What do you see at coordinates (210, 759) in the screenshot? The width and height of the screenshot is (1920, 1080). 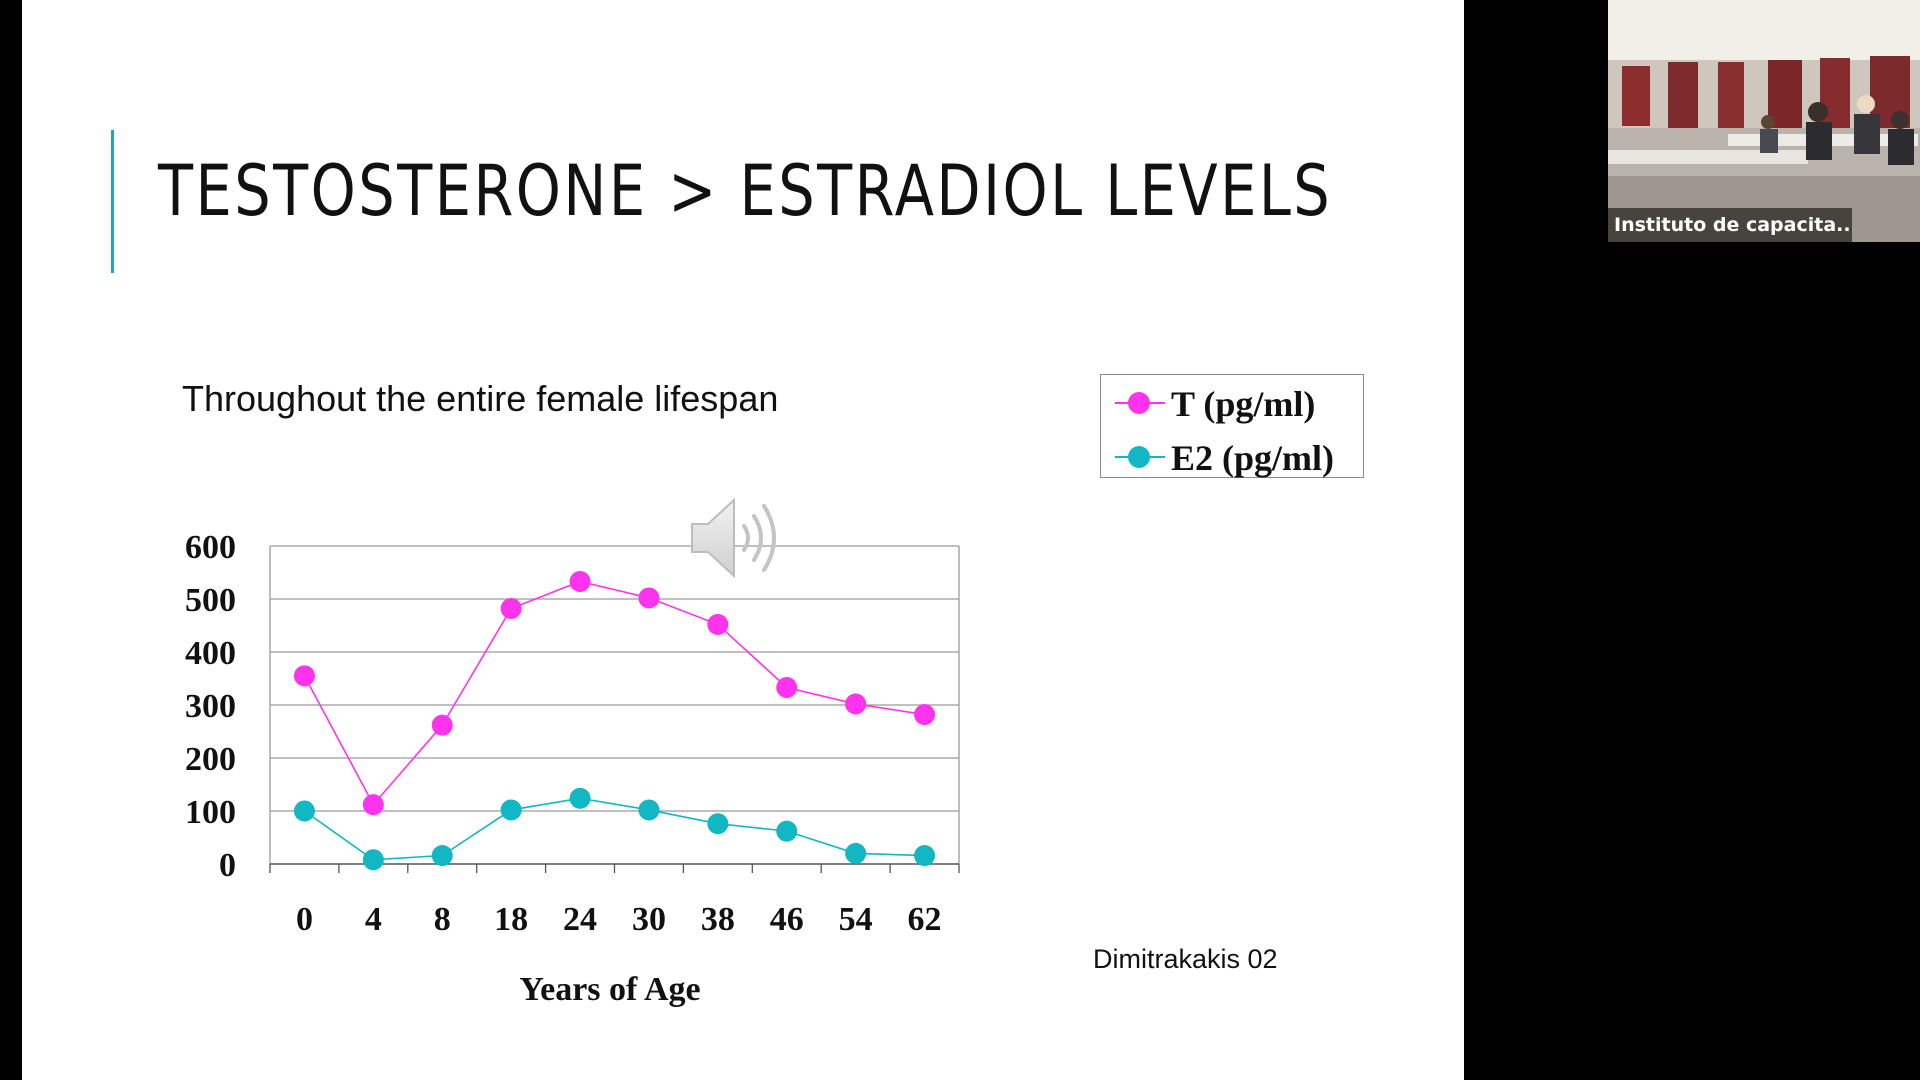 I see `y-tick-label: 200` at bounding box center [210, 759].